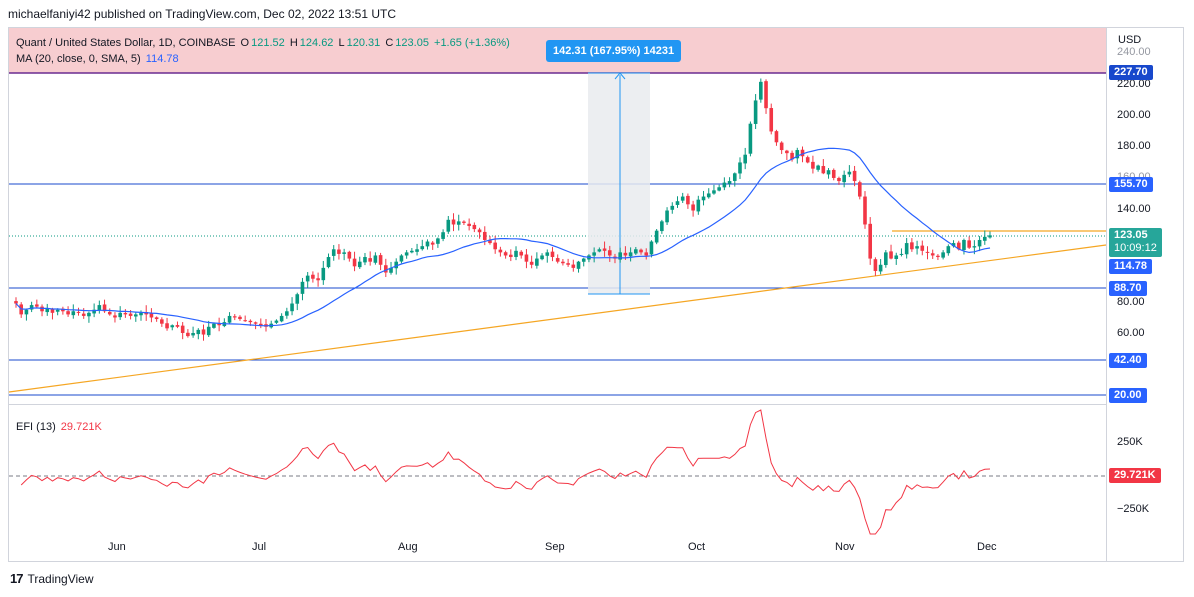  I want to click on efi-legend-label: EFI (13), so click(36, 427).